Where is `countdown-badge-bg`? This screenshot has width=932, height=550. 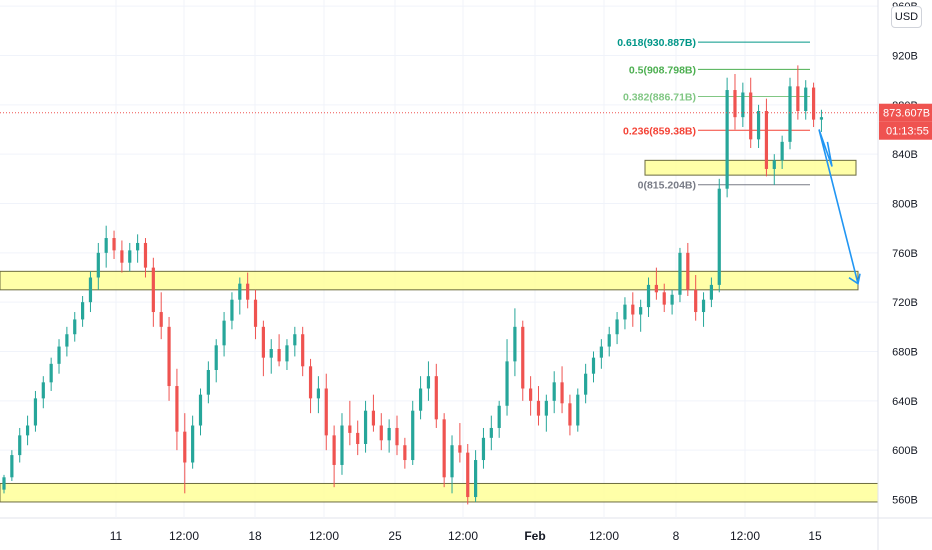
countdown-badge-bg is located at coordinates (905, 130).